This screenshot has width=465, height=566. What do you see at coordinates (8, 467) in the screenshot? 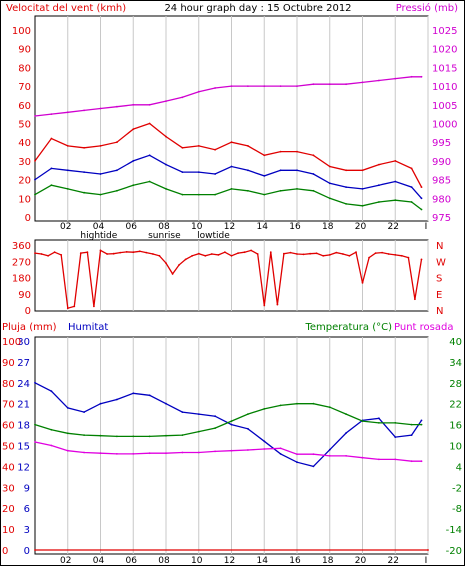
I see `y-tick-label: 40` at bounding box center [8, 467].